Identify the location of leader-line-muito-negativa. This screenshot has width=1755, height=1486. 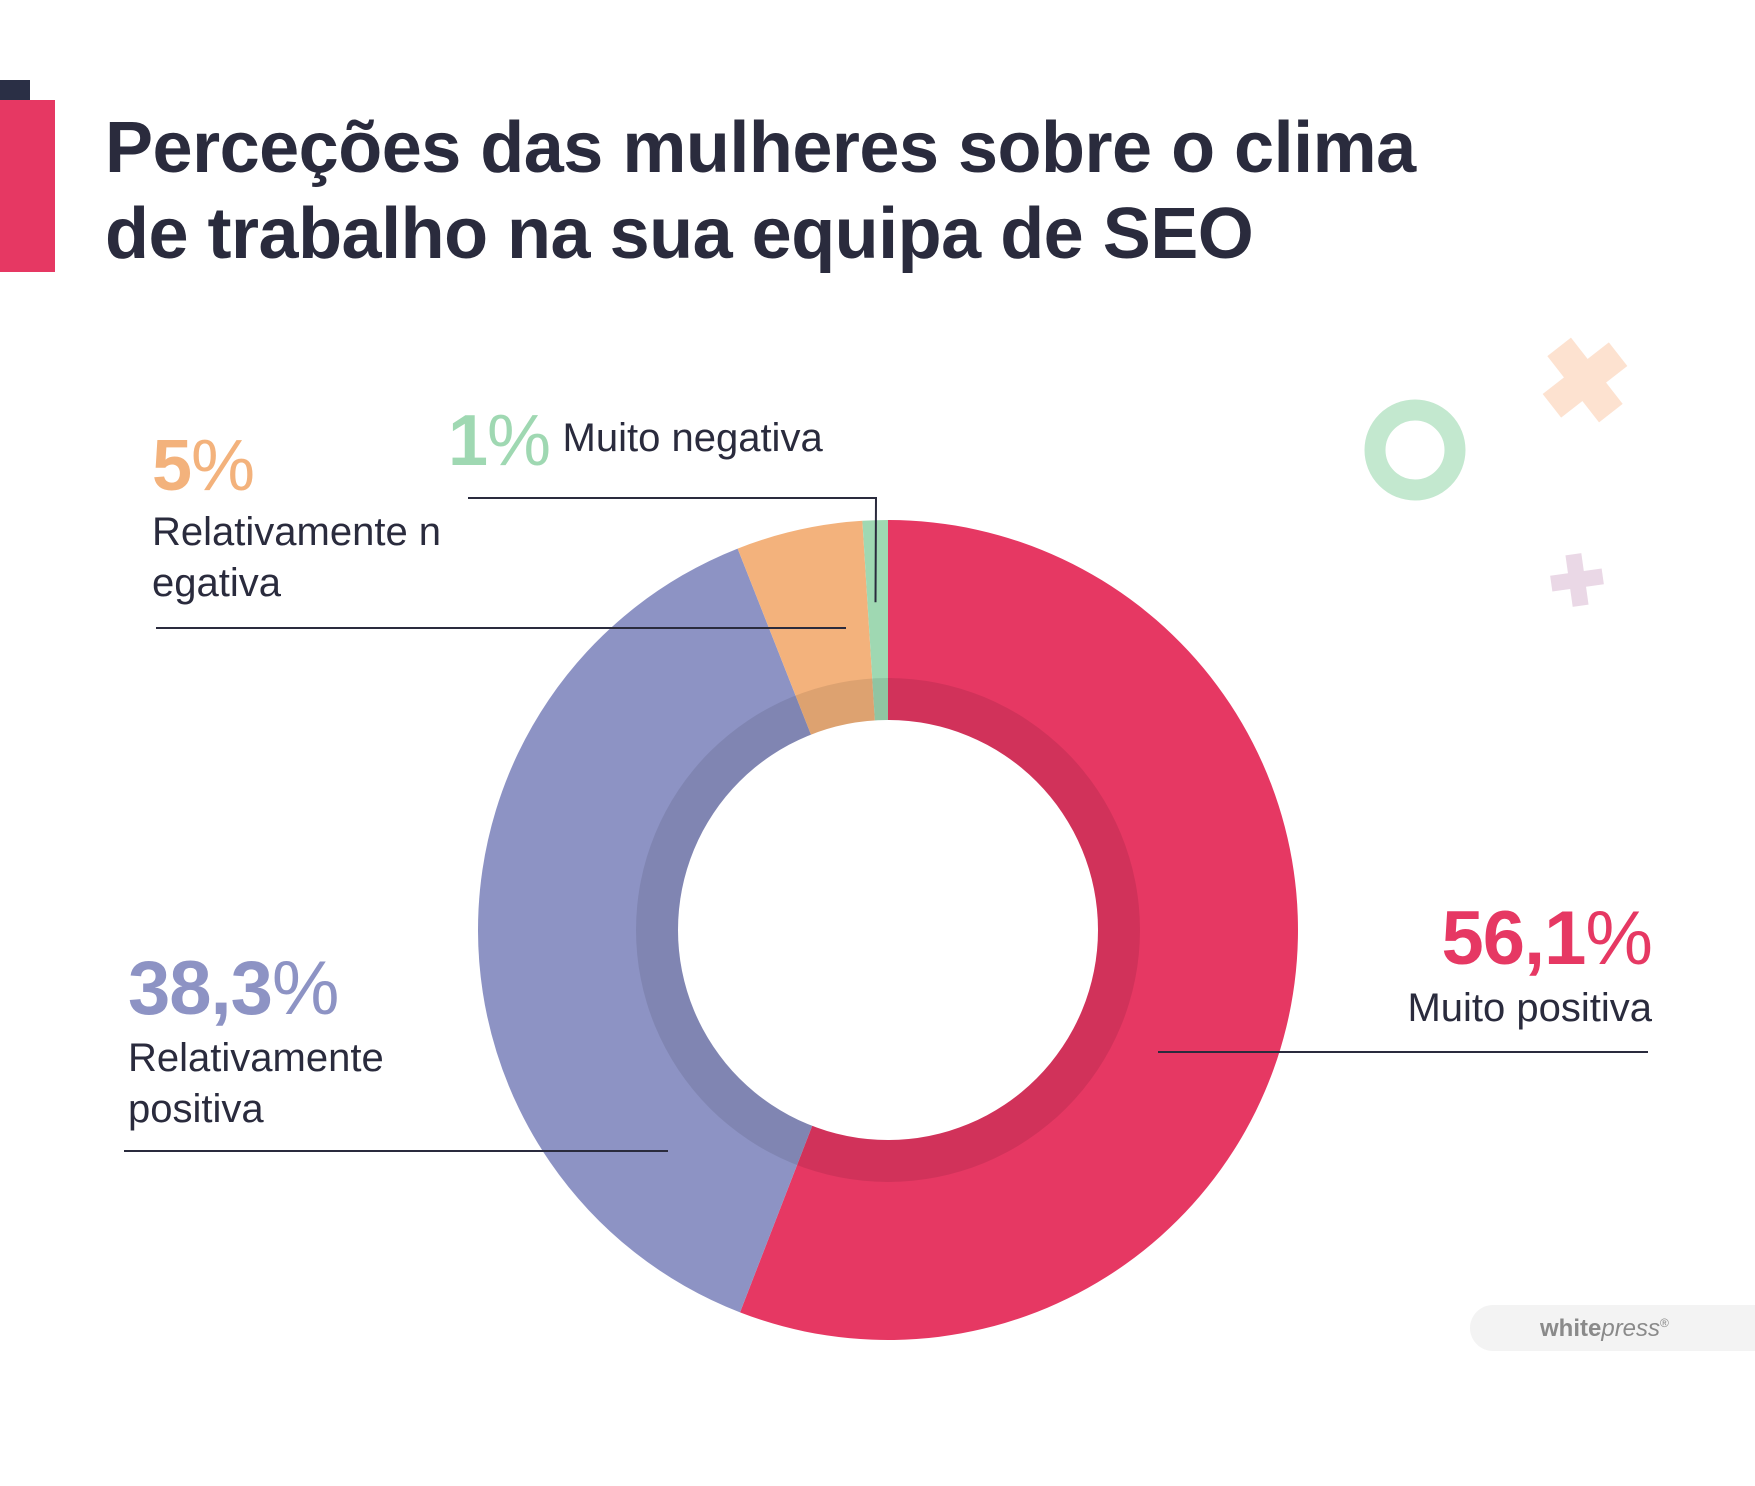
(673, 550).